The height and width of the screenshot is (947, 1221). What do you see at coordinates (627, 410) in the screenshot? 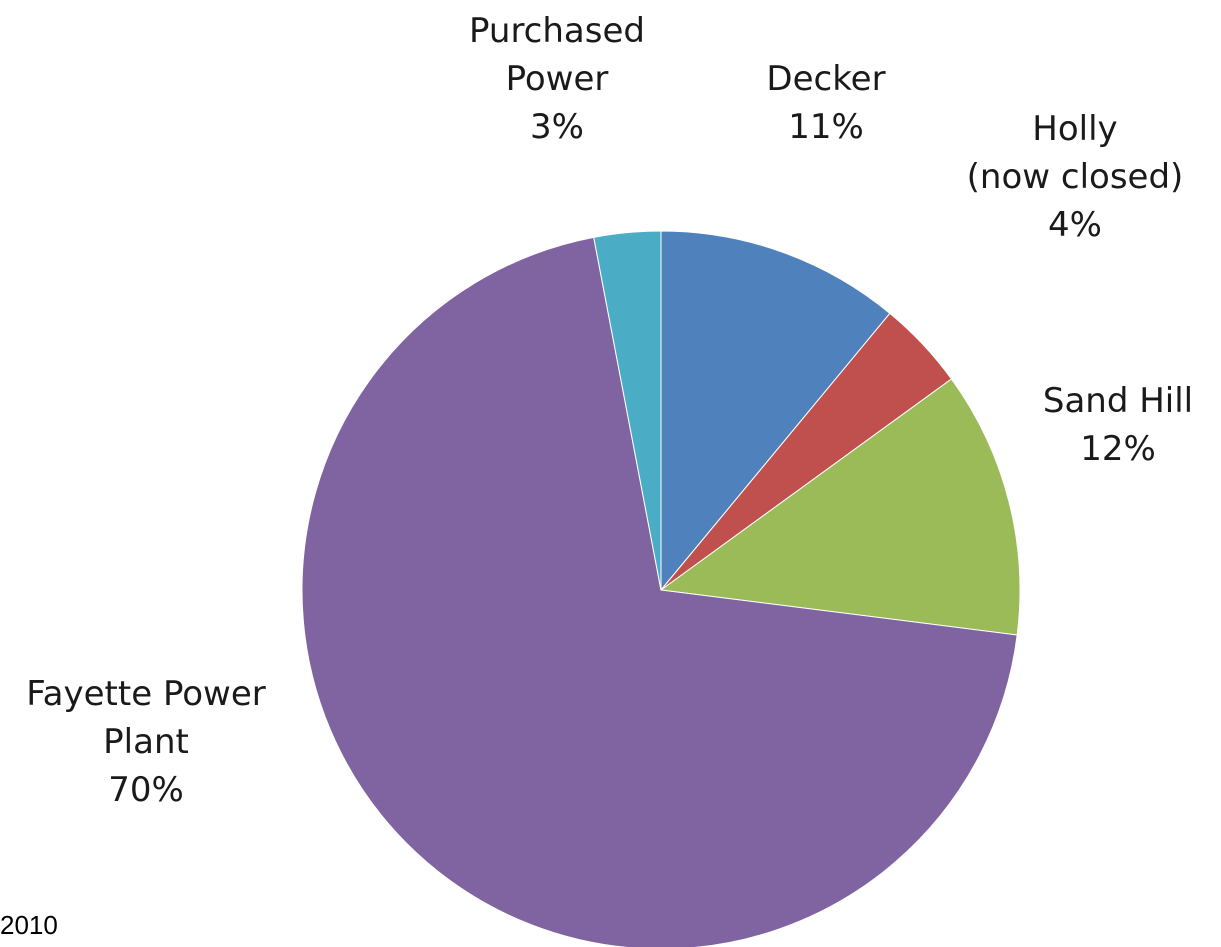
I see `pie-slice-purchased-power` at bounding box center [627, 410].